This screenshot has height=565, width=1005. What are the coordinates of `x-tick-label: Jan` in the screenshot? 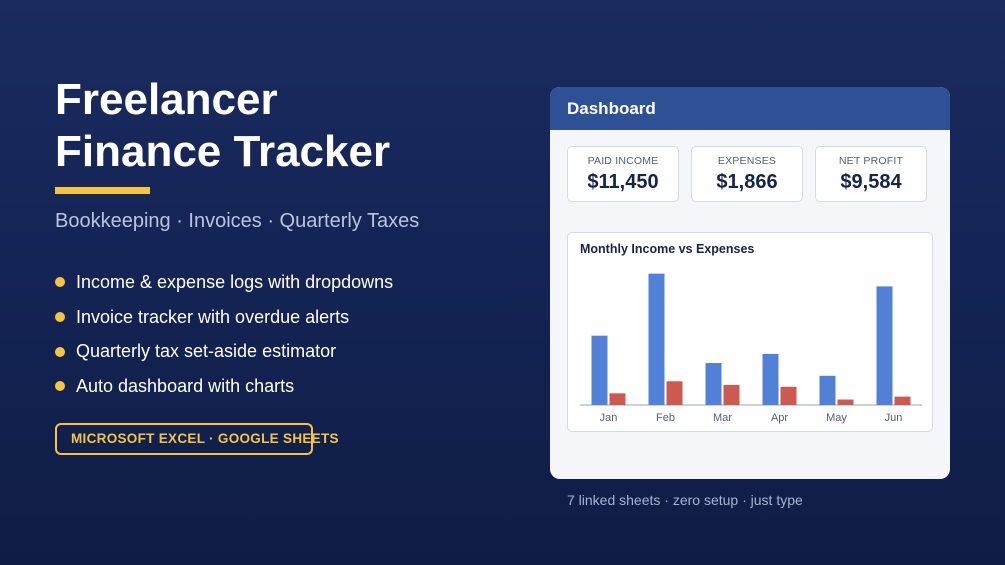 It's located at (609, 418).